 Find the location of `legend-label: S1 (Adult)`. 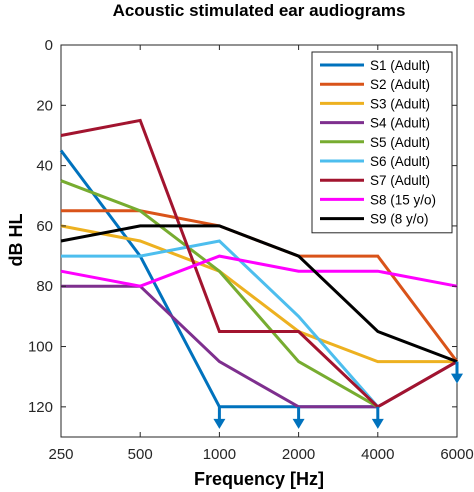

legend-label: S1 (Adult) is located at coordinates (400, 65).